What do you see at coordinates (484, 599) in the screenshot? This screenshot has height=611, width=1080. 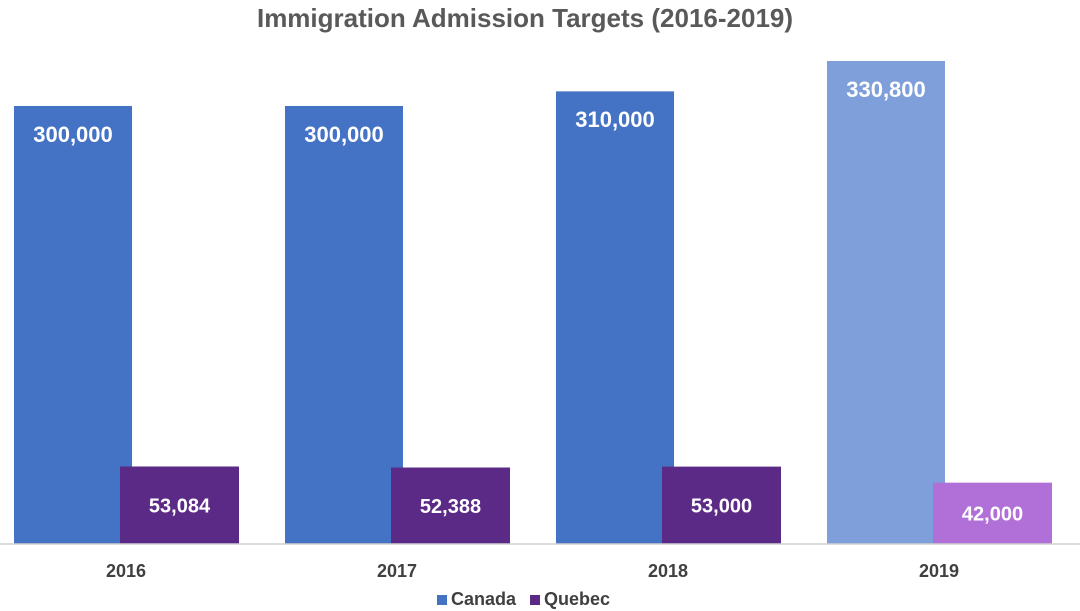 I see `legend-label: Canada` at bounding box center [484, 599].